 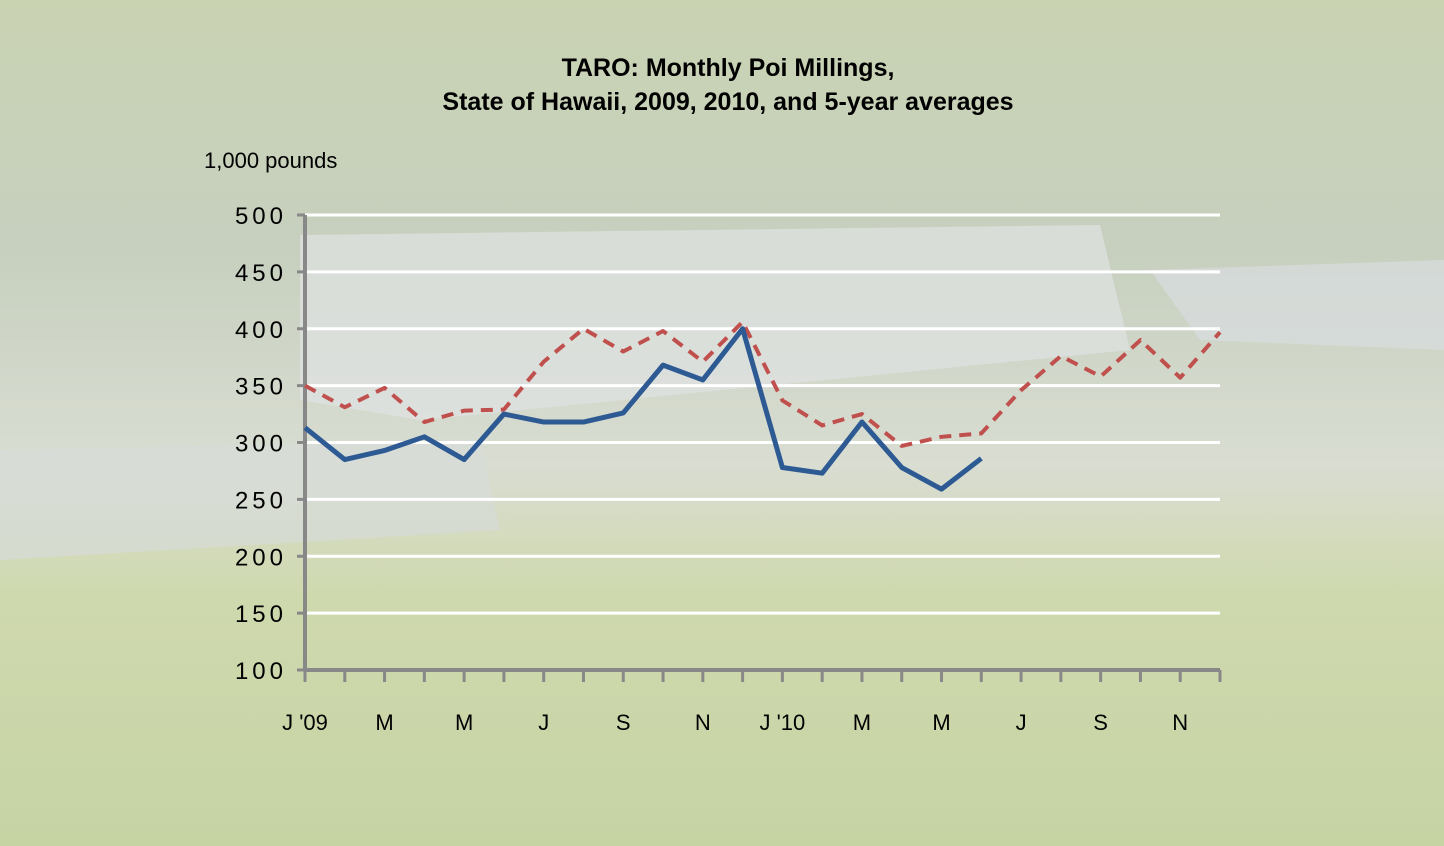 I want to click on y-tick-label: 200, so click(x=261, y=557).